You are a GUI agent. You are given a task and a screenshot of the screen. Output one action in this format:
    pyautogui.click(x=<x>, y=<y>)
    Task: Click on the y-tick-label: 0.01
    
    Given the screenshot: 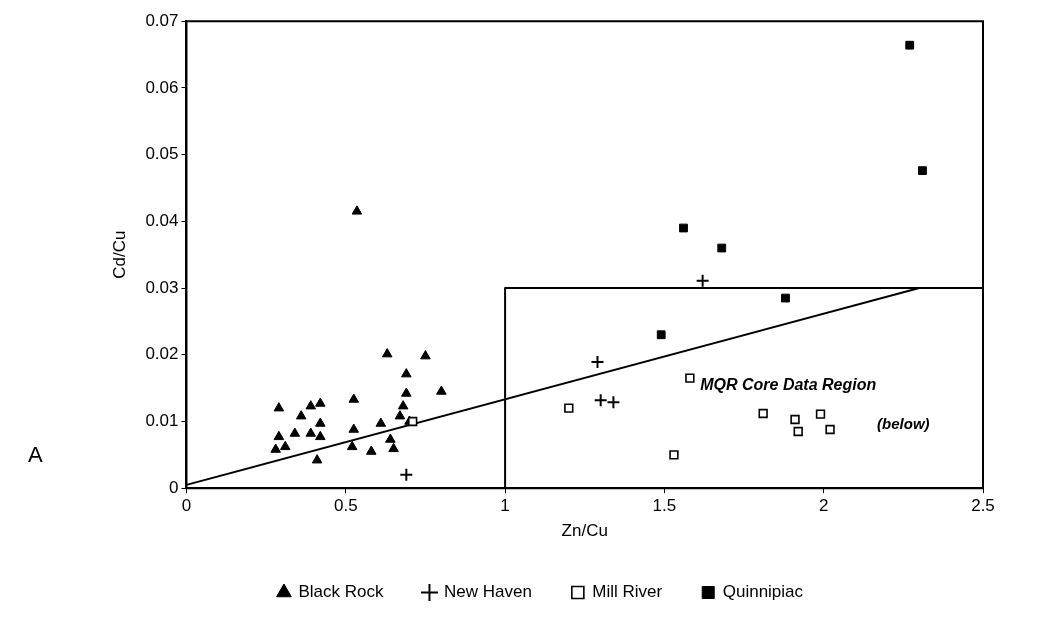 What is the action you would take?
    pyautogui.click(x=162, y=421)
    